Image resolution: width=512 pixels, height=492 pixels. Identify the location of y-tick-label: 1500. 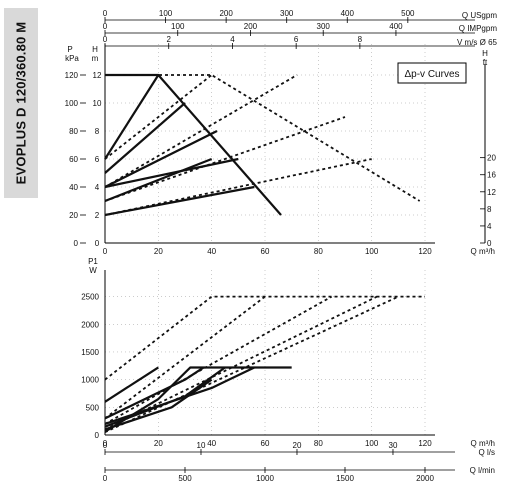
(90, 352).